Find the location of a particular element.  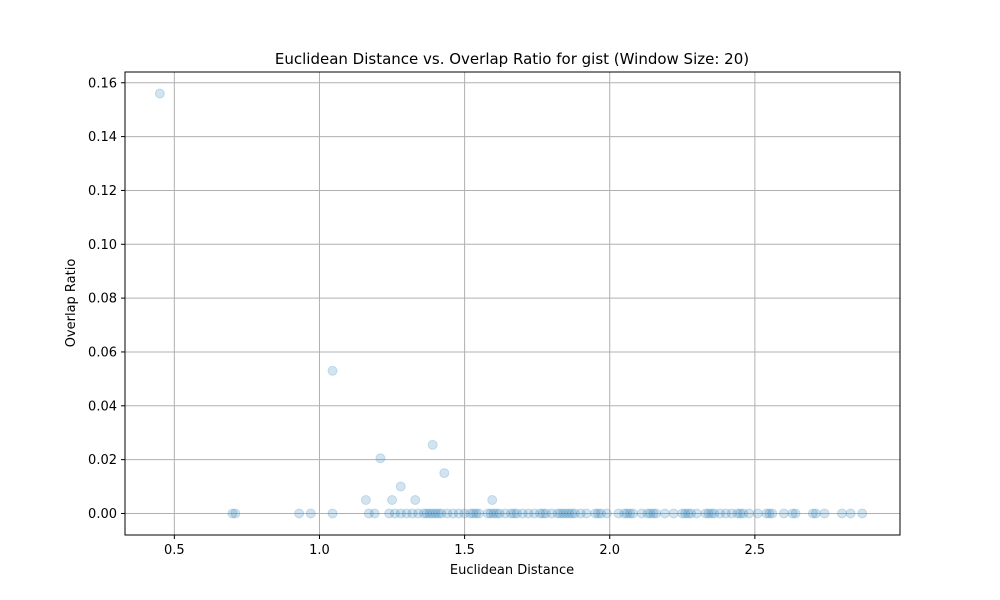

x-tick-label: 2.5 is located at coordinates (755, 550).